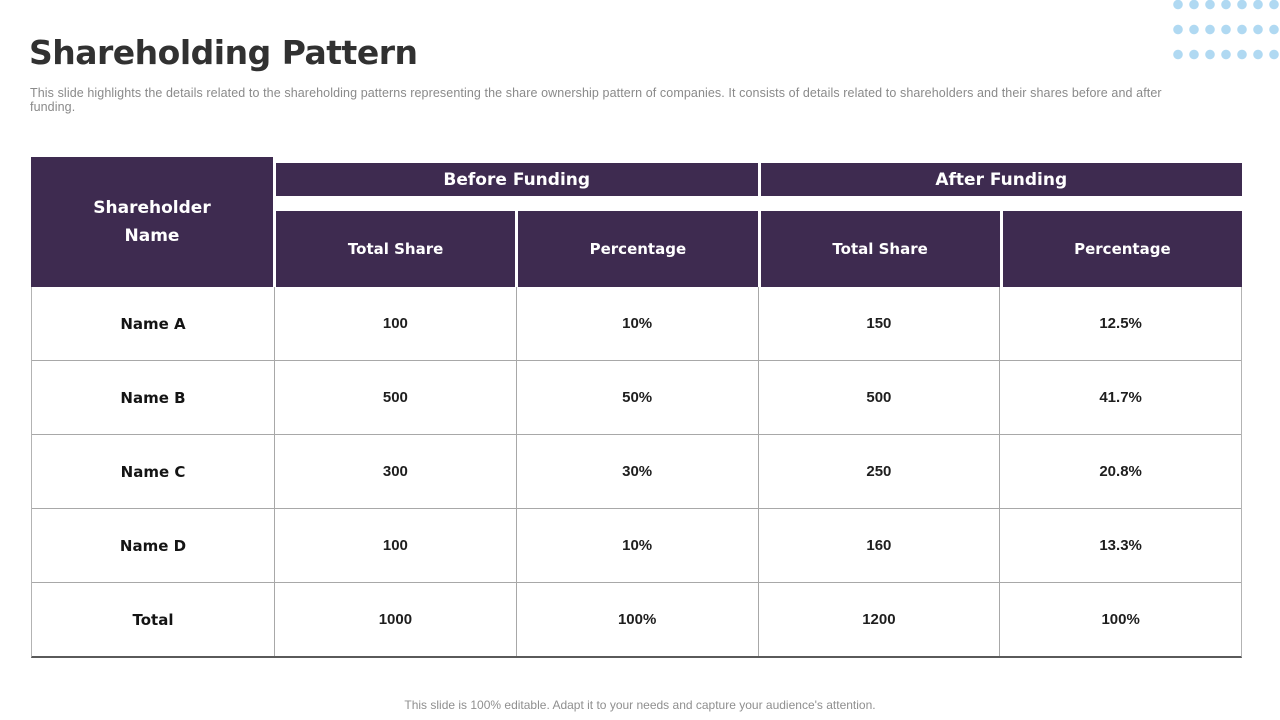 Image resolution: width=1280 pixels, height=720 pixels. What do you see at coordinates (152, 222) in the screenshot?
I see `shareholder-name-header: Shareholder Name` at bounding box center [152, 222].